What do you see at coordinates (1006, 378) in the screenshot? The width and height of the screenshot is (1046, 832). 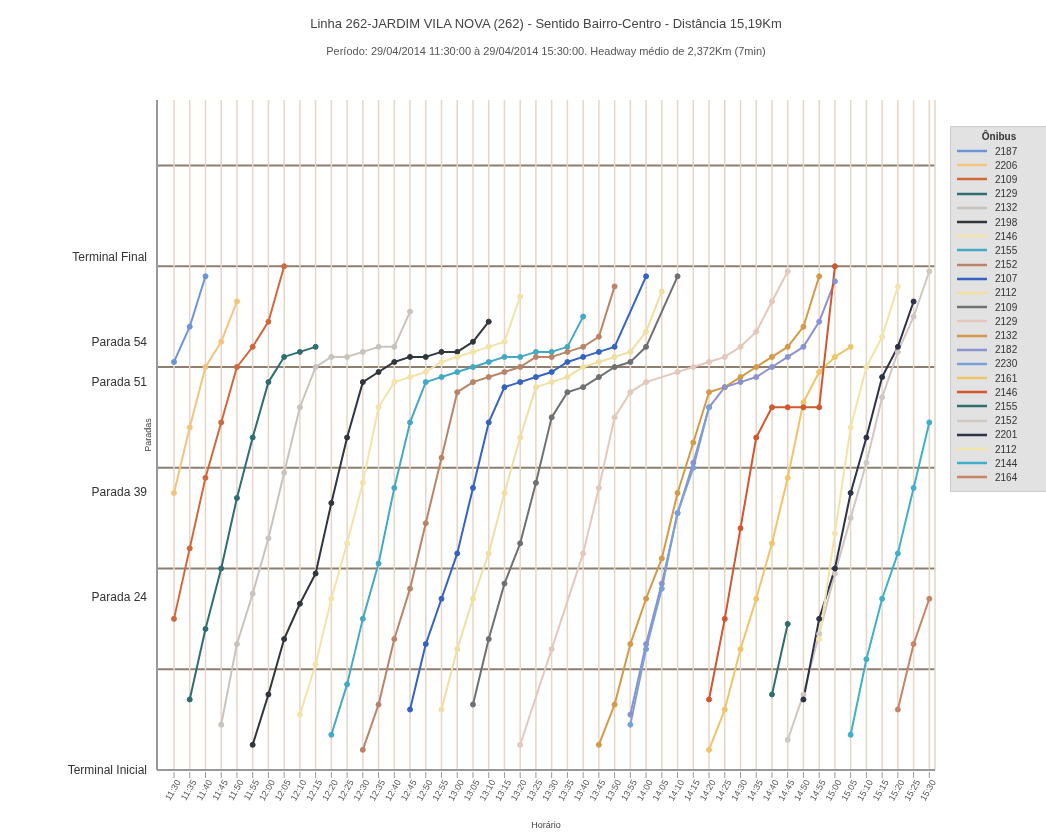 I see `legend-label: 2161` at bounding box center [1006, 378].